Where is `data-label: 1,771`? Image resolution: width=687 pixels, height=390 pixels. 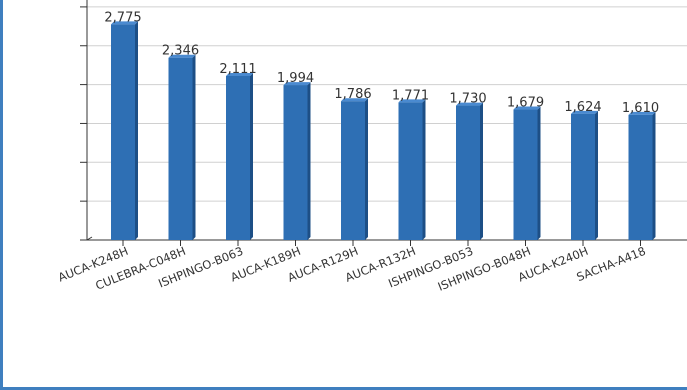
data-label: 1,771 is located at coordinates (410, 95).